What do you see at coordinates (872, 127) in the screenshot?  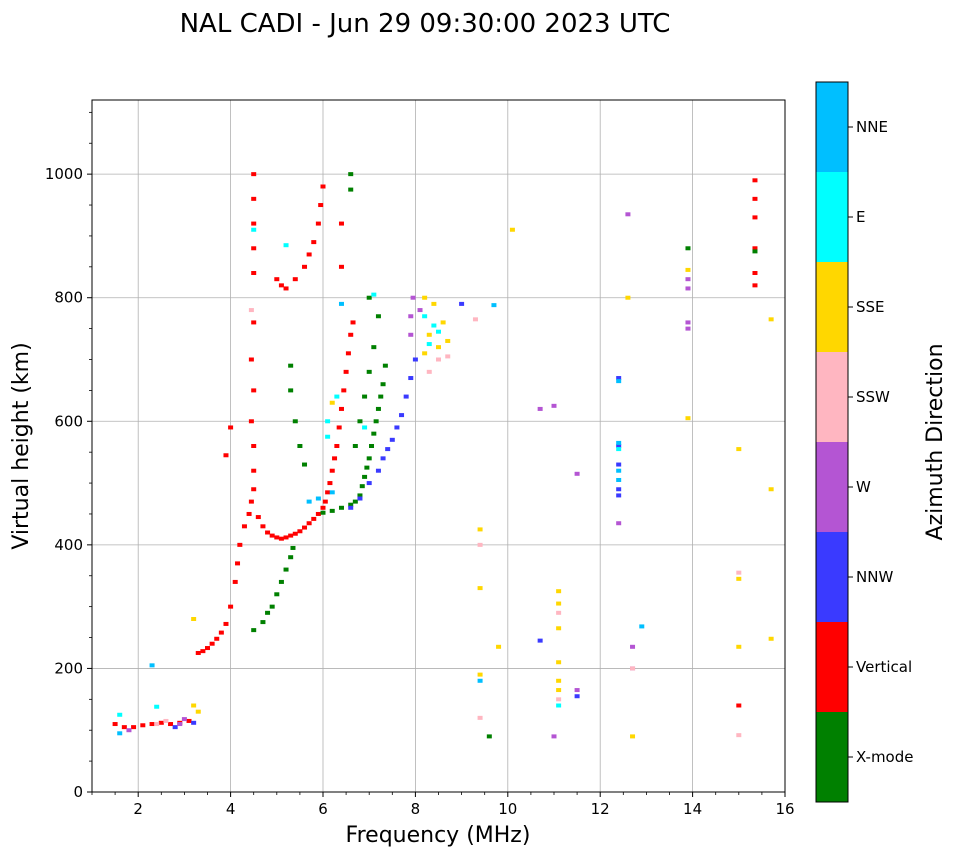 I see `colorbar-tick-label: NNE` at bounding box center [872, 127].